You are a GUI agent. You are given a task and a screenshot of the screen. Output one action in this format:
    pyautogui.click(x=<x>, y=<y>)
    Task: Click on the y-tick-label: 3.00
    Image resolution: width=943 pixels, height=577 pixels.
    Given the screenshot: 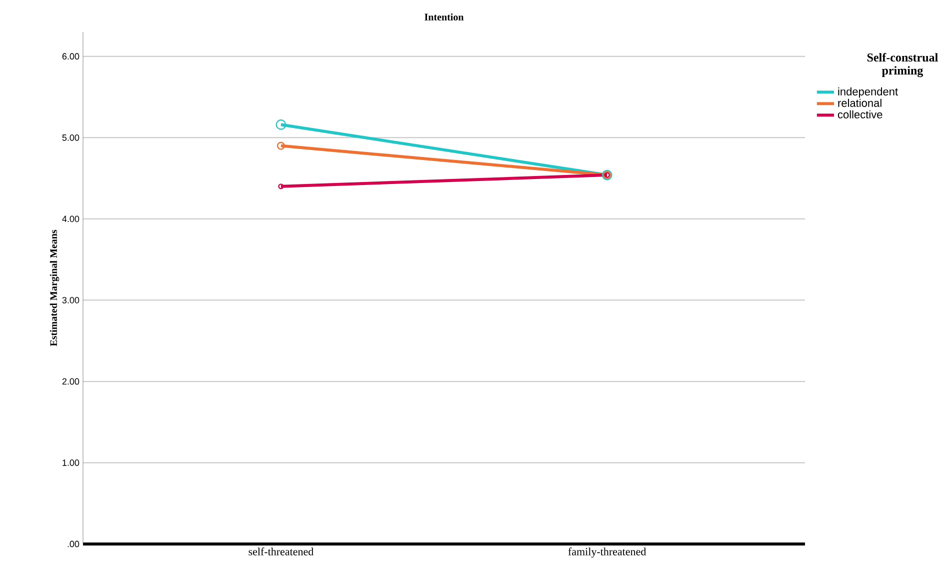 What is the action you would take?
    pyautogui.click(x=71, y=300)
    